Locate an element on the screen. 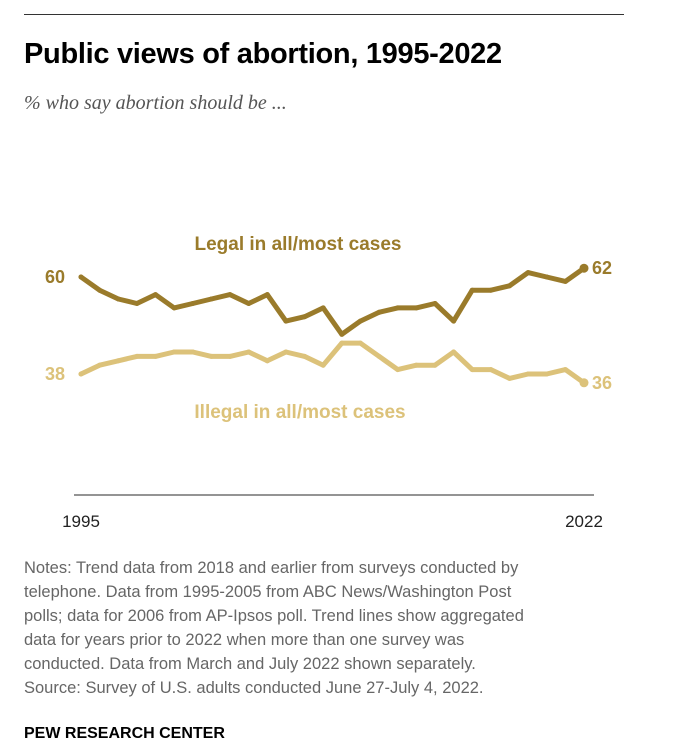 The width and height of the screenshot is (690, 754). x-tick-layer: 1995 2022 is located at coordinates (332, 521).